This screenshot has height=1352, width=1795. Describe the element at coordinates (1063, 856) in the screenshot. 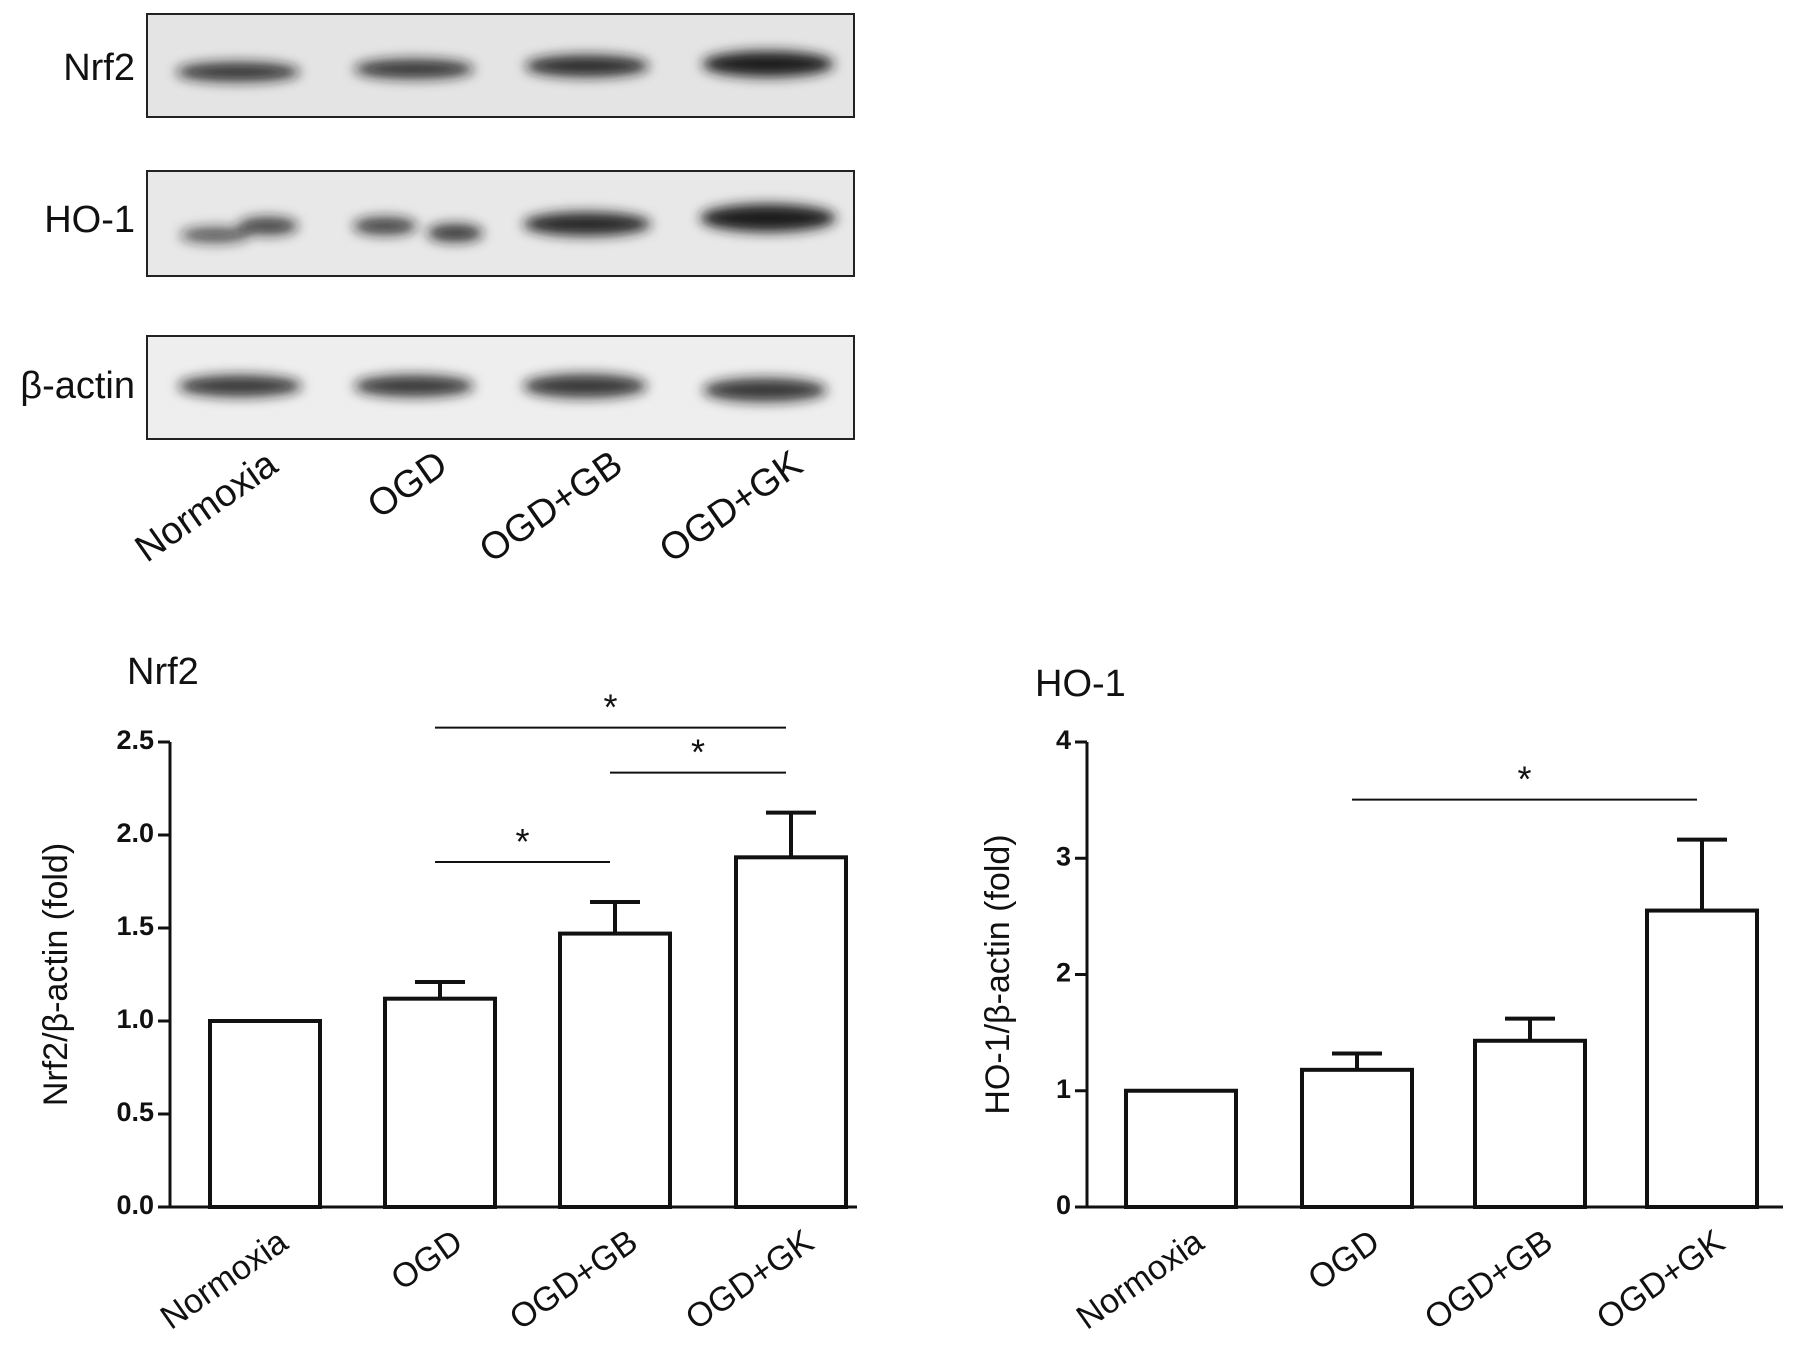

I see `y-tick-label: 3` at that location.